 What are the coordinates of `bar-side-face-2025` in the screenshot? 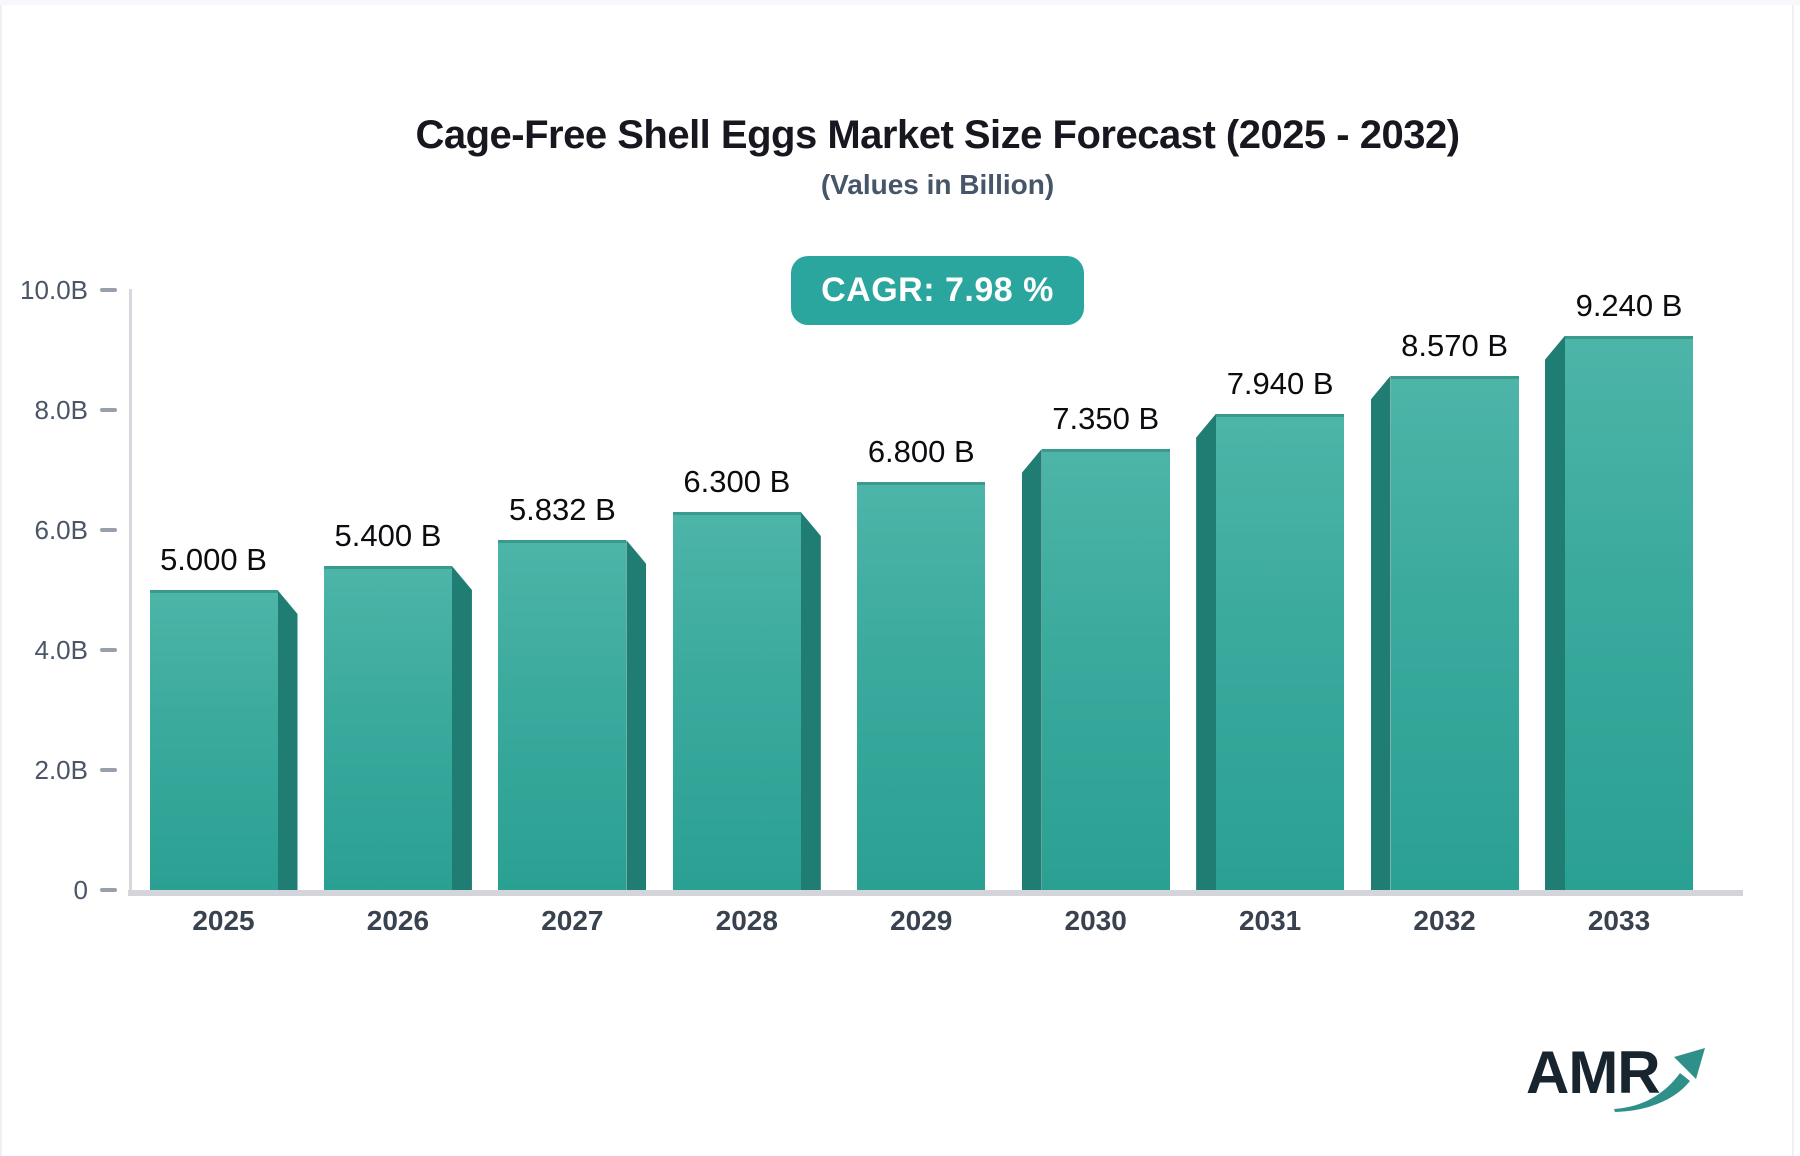 It's located at (287, 740).